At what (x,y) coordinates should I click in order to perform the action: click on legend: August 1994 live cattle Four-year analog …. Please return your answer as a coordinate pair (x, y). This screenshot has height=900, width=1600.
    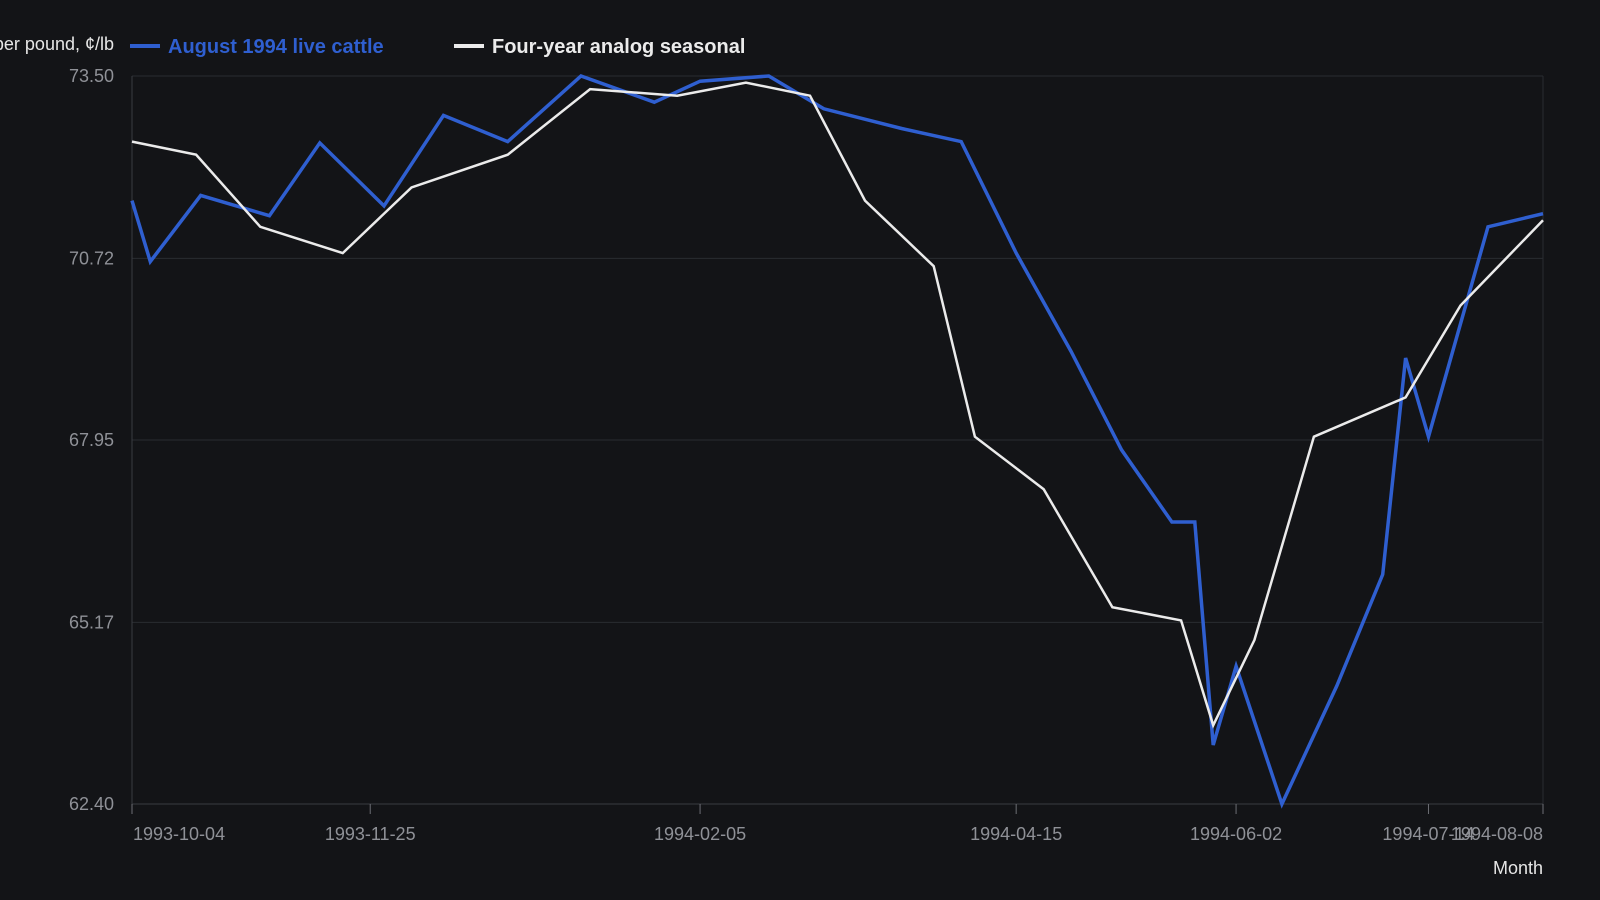
    Looking at the image, I should click on (437, 47).